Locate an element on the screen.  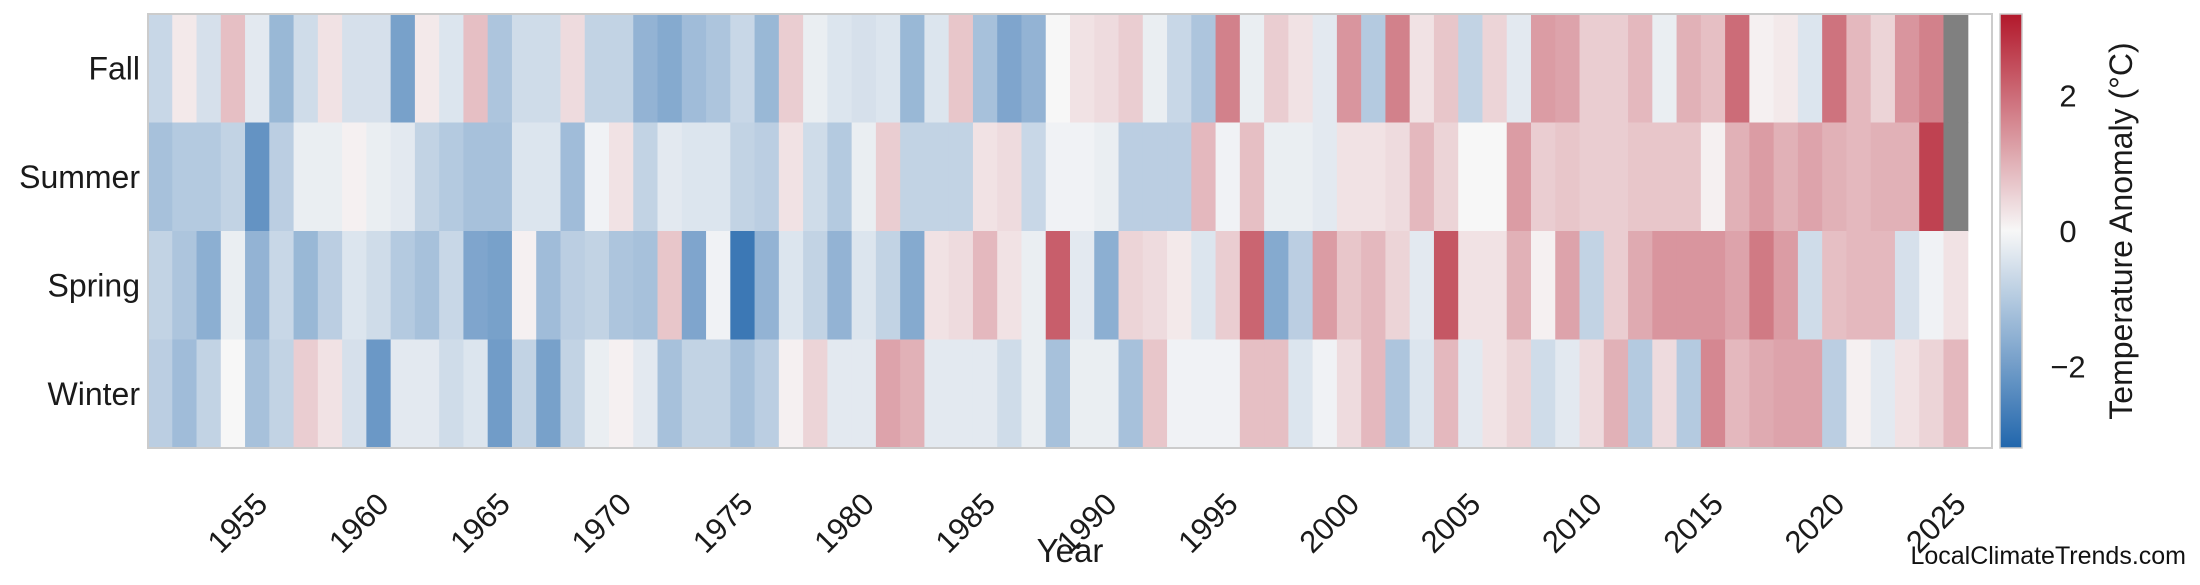
heatmap-cell-spring-1972 is located at coordinates (694, 286).